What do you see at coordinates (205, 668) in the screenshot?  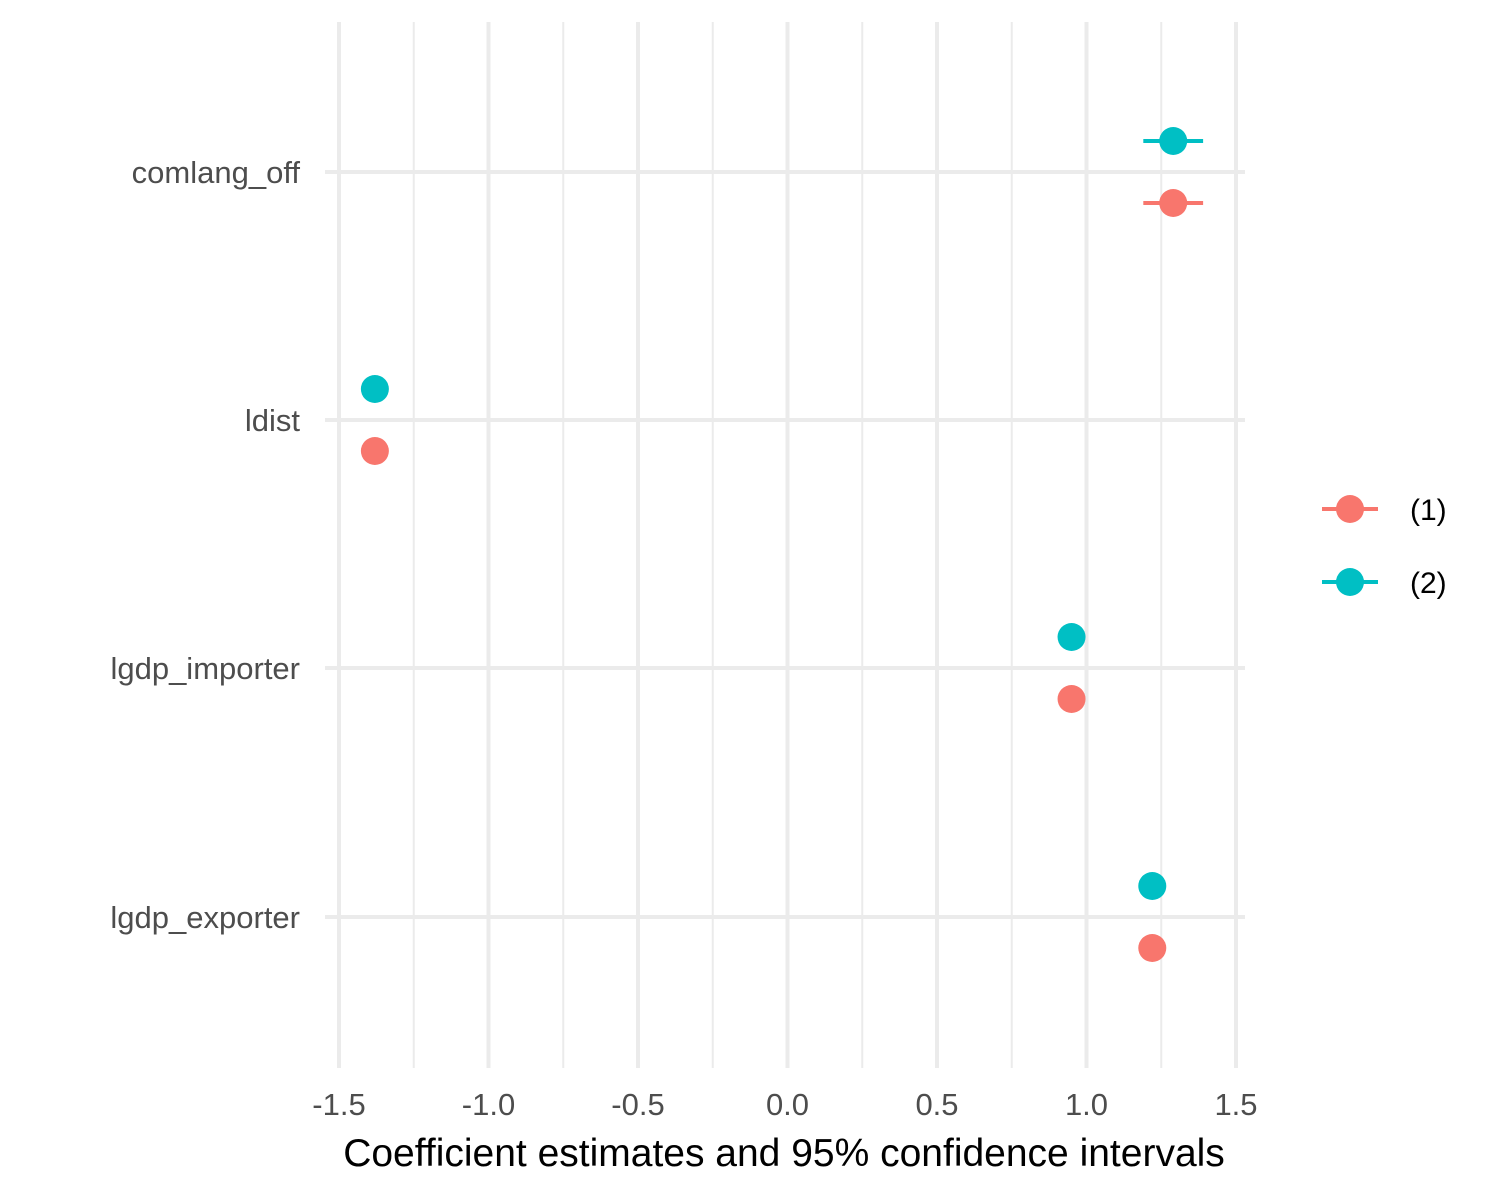 I see `y-tick-label: lgdp_importer` at bounding box center [205, 668].